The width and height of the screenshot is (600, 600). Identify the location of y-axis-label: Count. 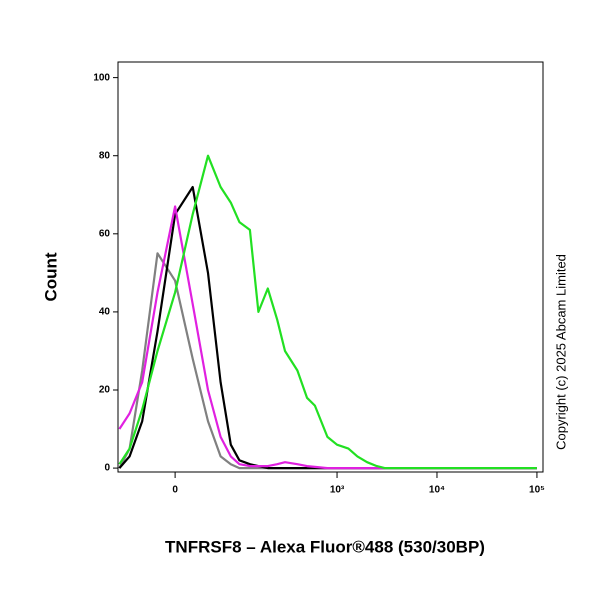
(50, 276).